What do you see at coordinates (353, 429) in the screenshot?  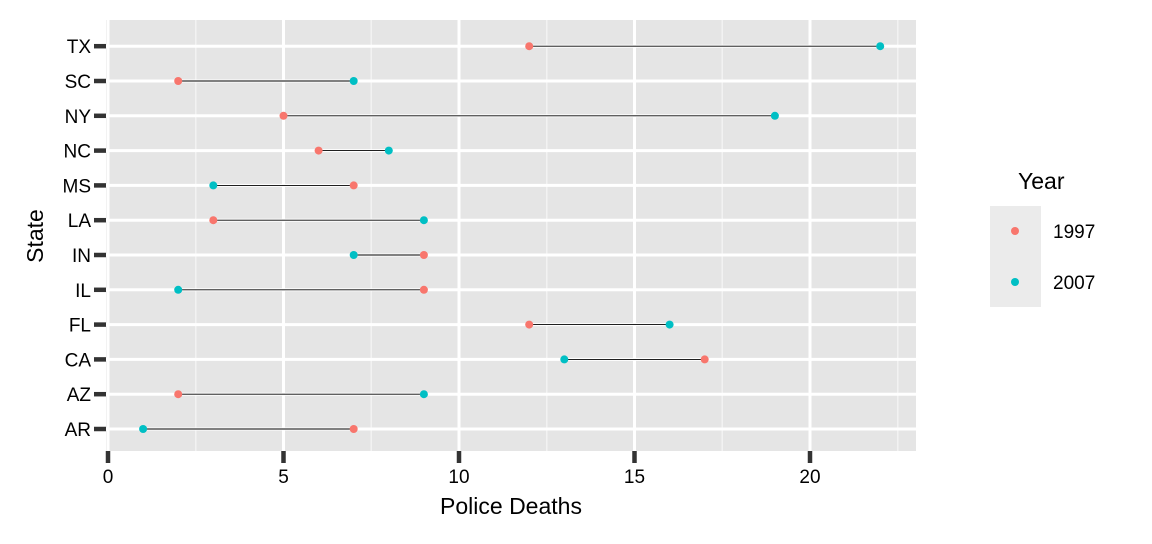 I see `point-AR-1997` at bounding box center [353, 429].